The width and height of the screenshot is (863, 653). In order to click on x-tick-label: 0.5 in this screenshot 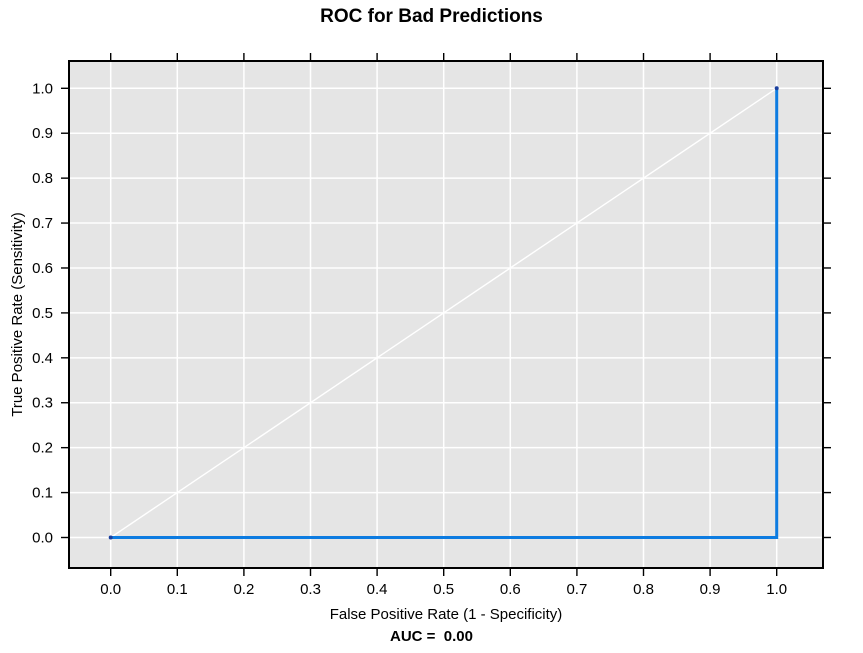, I will do `click(443, 589)`.